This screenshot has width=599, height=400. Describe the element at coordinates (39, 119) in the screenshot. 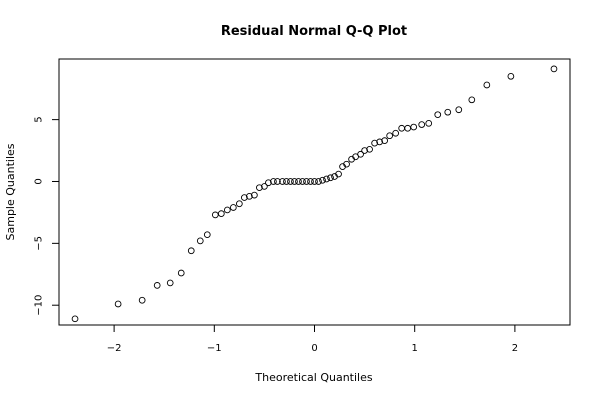

I see `y-tick-label: 5` at that location.